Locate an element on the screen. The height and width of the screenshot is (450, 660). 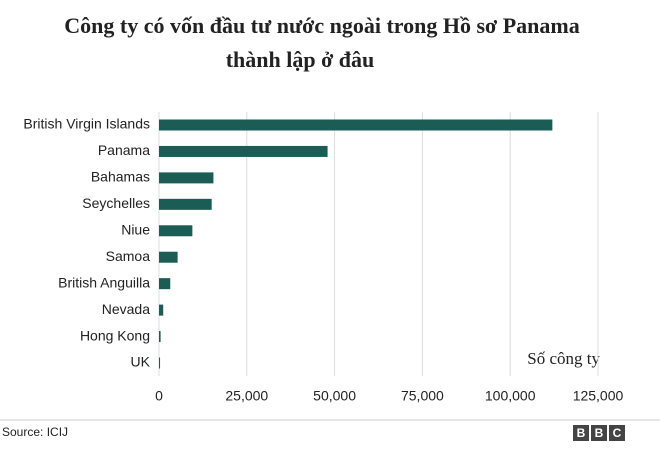
y-tick-label: UK is located at coordinates (141, 362).